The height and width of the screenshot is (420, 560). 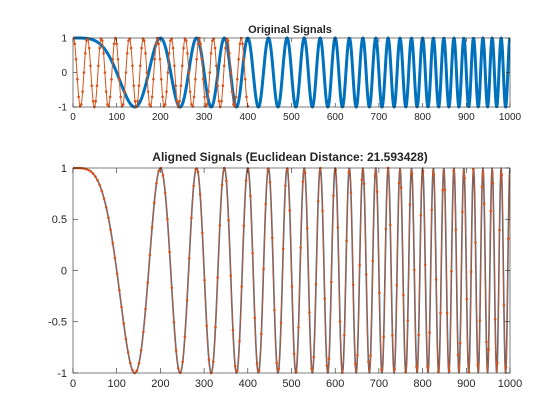 I want to click on y-tick-label: -1, so click(x=62, y=374).